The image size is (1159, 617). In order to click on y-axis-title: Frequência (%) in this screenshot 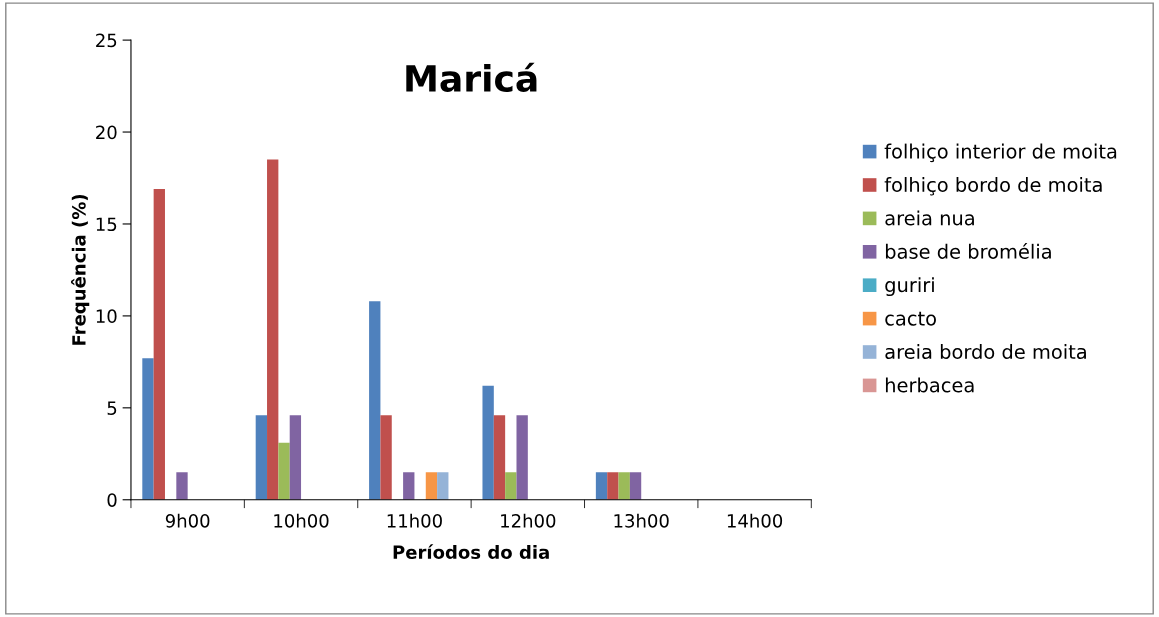, I will do `click(80, 269)`.